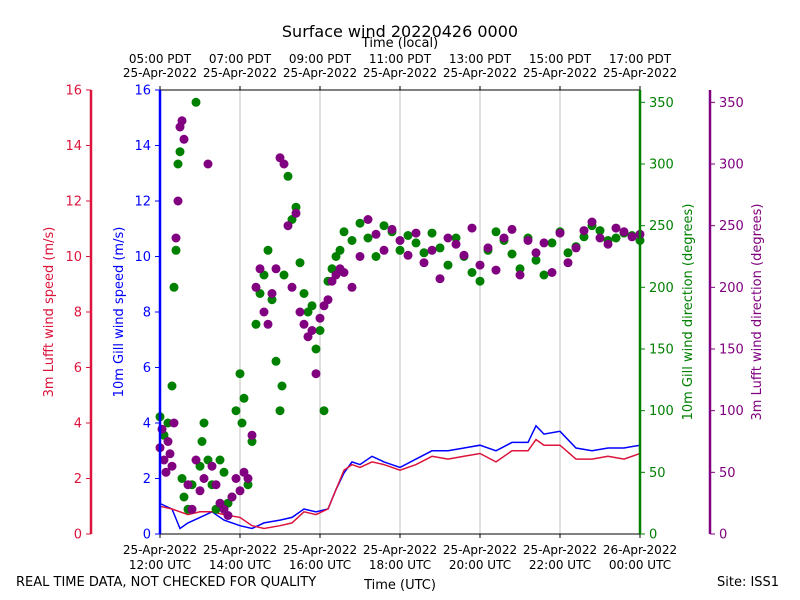  I want to click on lufft-dir-axis-tick-label: 300, so click(731, 165).